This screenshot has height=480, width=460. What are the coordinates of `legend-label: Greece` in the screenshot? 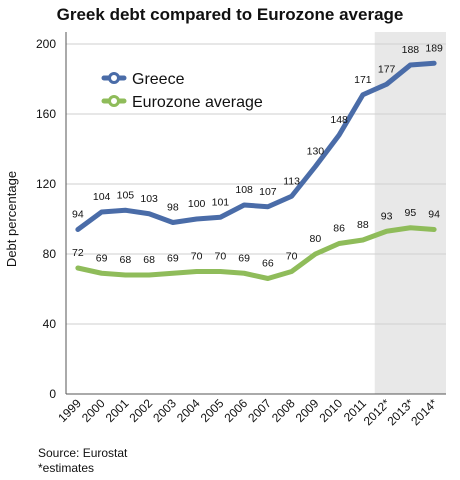 It's located at (158, 79).